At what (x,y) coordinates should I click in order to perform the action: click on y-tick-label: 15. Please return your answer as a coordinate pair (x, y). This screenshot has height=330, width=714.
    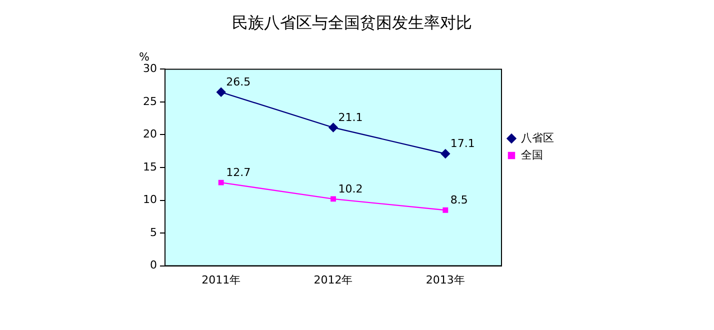
    Looking at the image, I should click on (149, 167).